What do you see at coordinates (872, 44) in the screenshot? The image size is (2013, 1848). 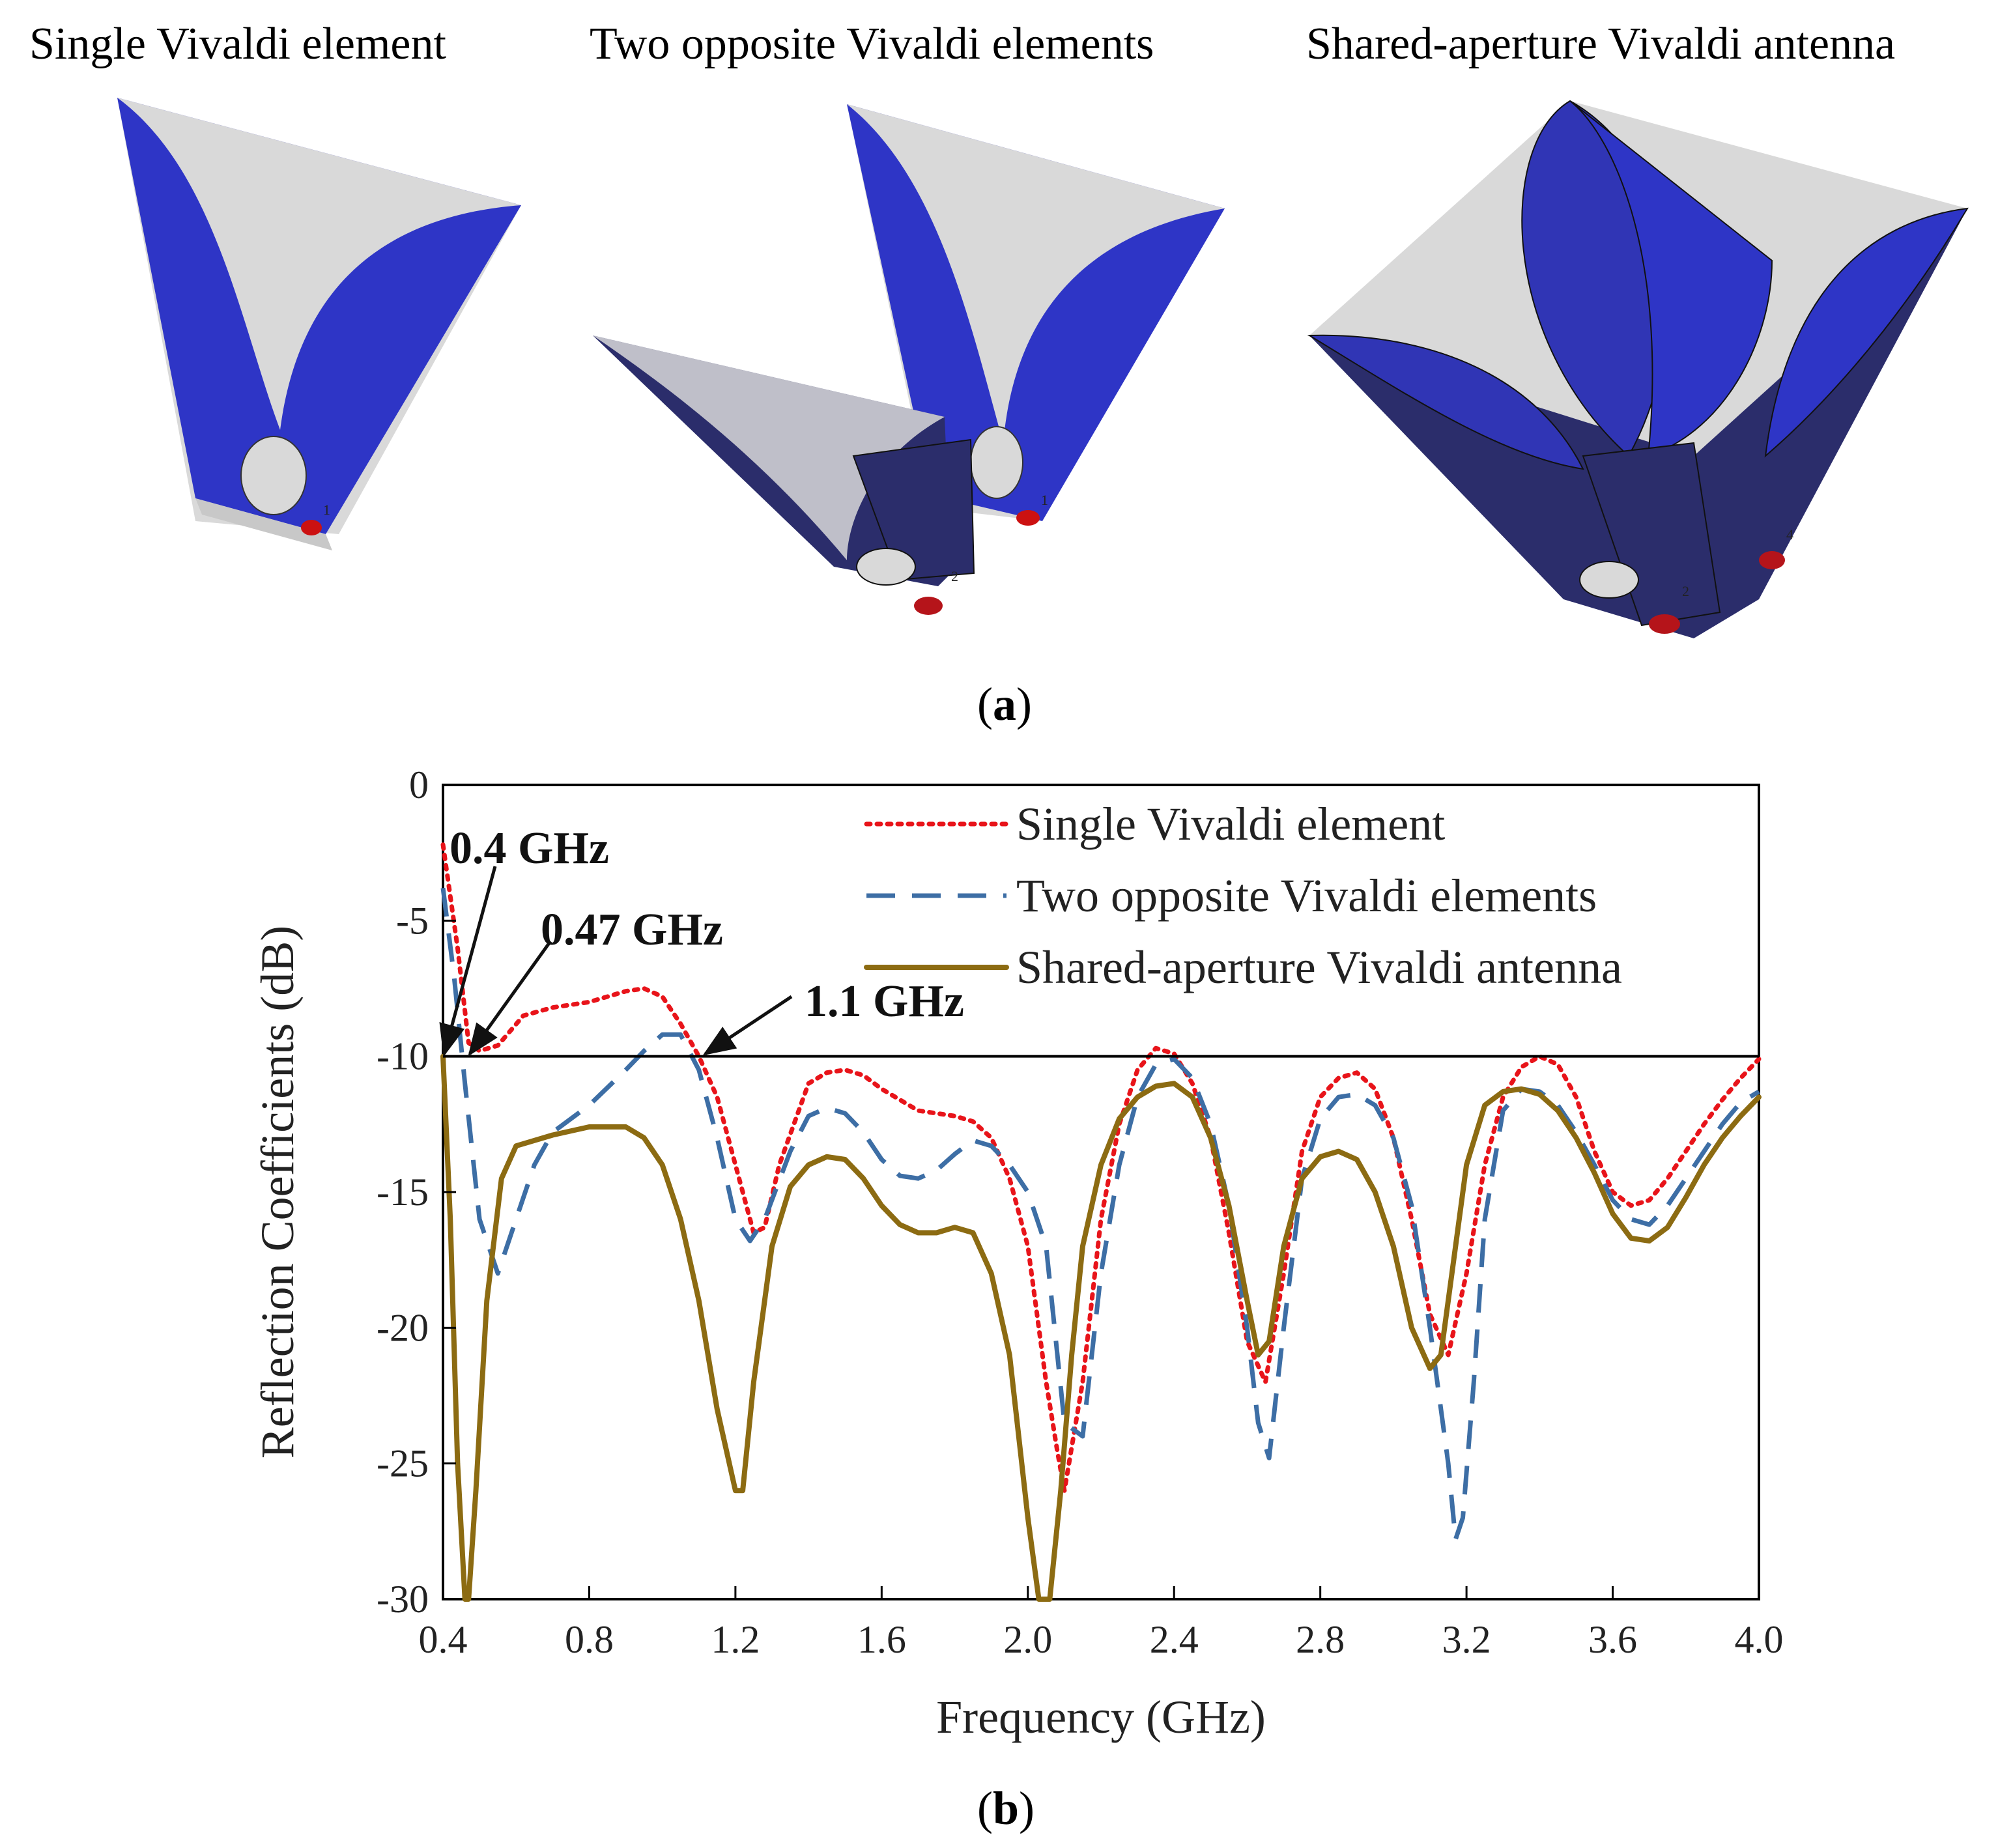 I see `title-two-opposite-vivaldi: Two opposite Vivaldi elements` at bounding box center [872, 44].